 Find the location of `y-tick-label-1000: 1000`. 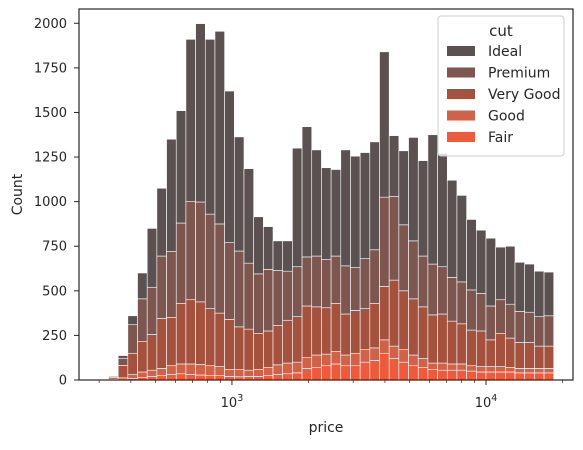

y-tick-label-1000: 1000 is located at coordinates (50, 202).